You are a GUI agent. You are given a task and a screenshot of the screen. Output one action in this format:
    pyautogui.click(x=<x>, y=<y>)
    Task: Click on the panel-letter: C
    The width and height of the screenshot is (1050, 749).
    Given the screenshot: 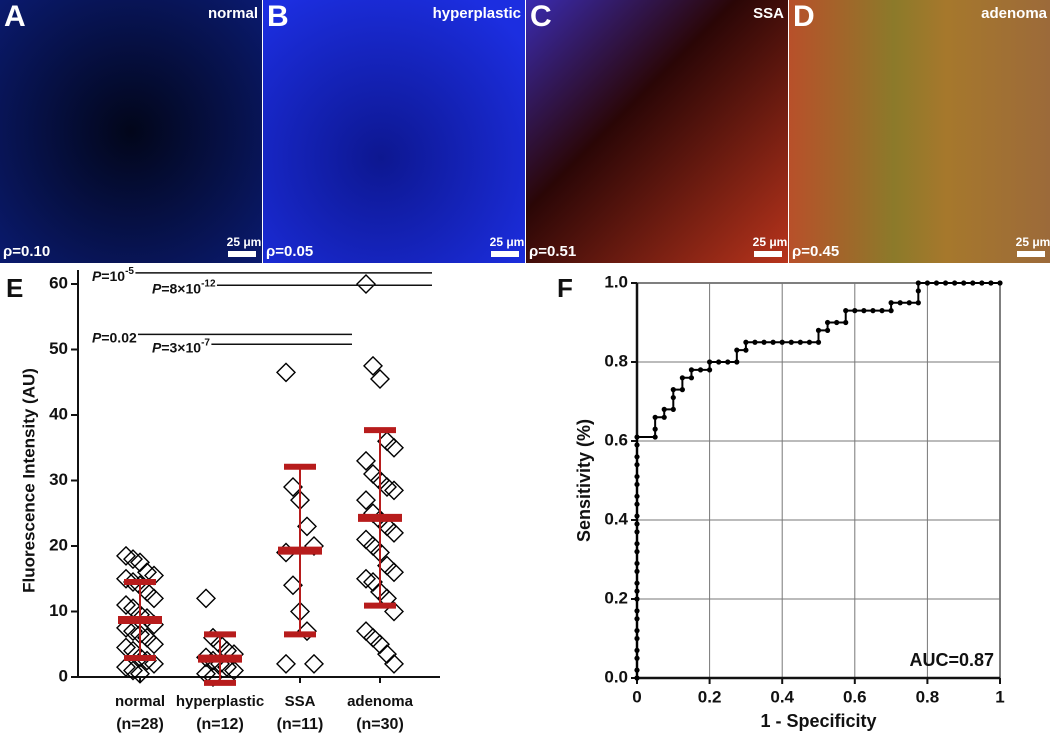 What is the action you would take?
    pyautogui.click(x=541, y=16)
    